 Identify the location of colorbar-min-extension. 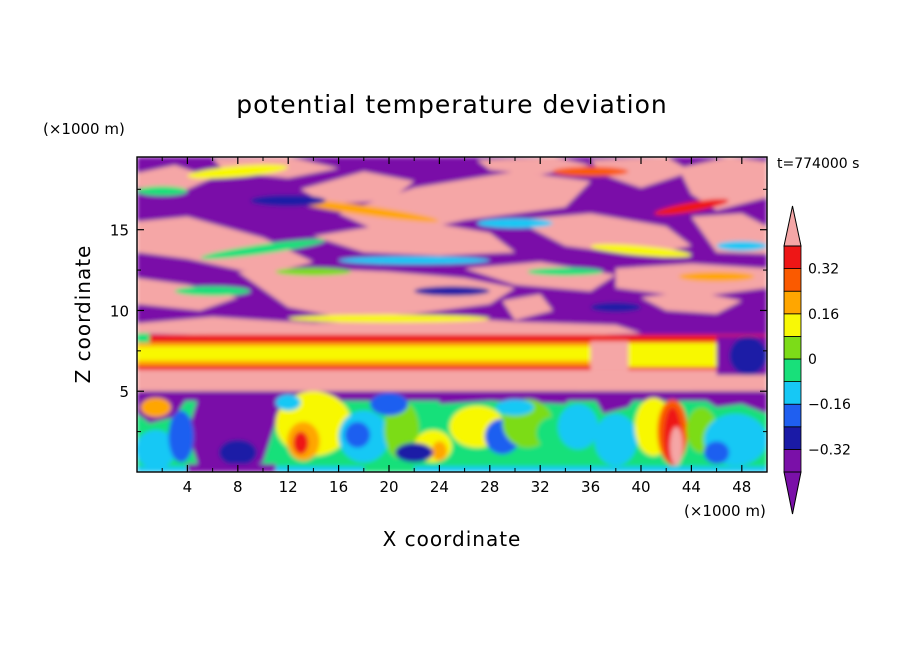
(792, 493).